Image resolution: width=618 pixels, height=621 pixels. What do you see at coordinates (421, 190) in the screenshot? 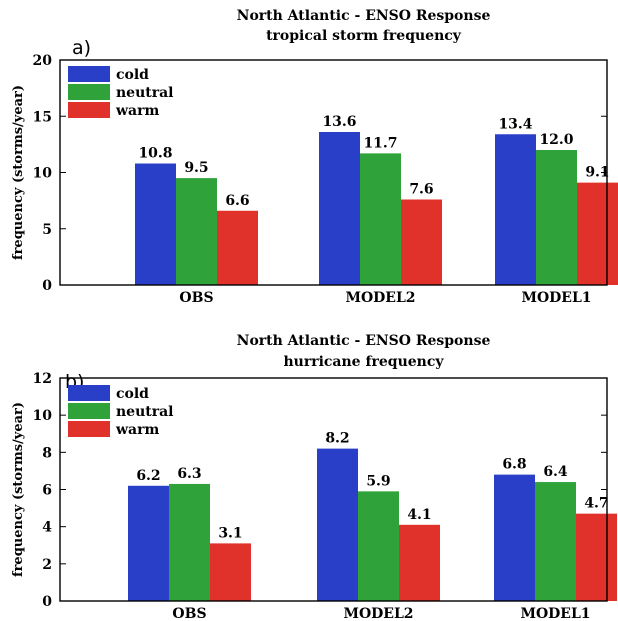
I see `data-label: 7.6` at bounding box center [421, 190].